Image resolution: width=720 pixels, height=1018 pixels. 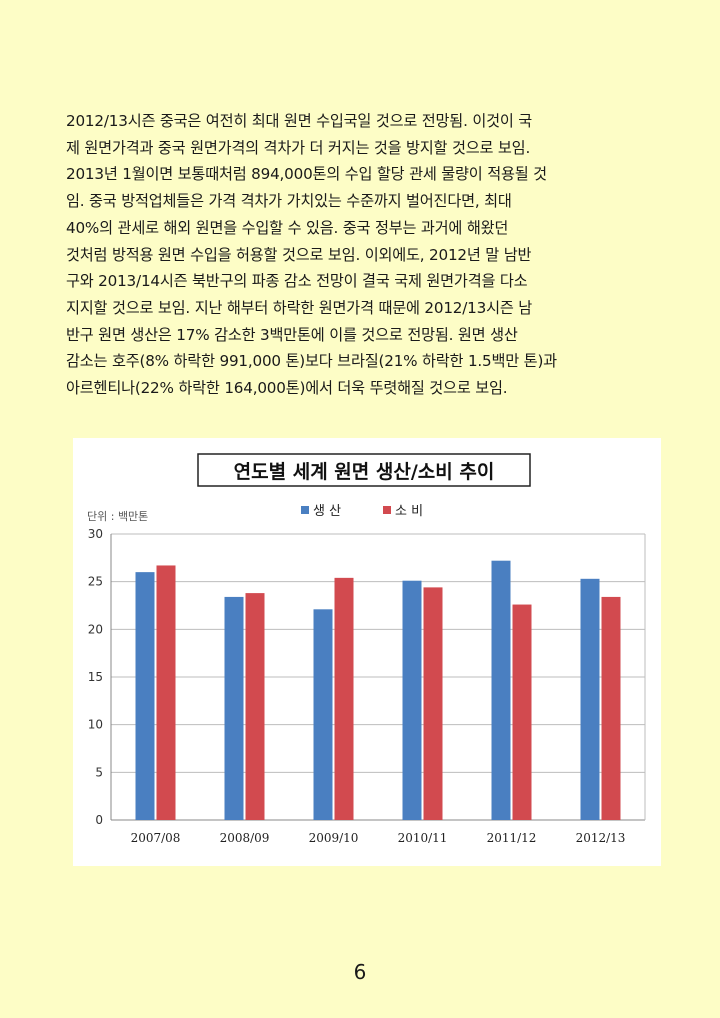 I want to click on y-axis: 0 5 10 15 20 25 30, so click(x=95, y=677).